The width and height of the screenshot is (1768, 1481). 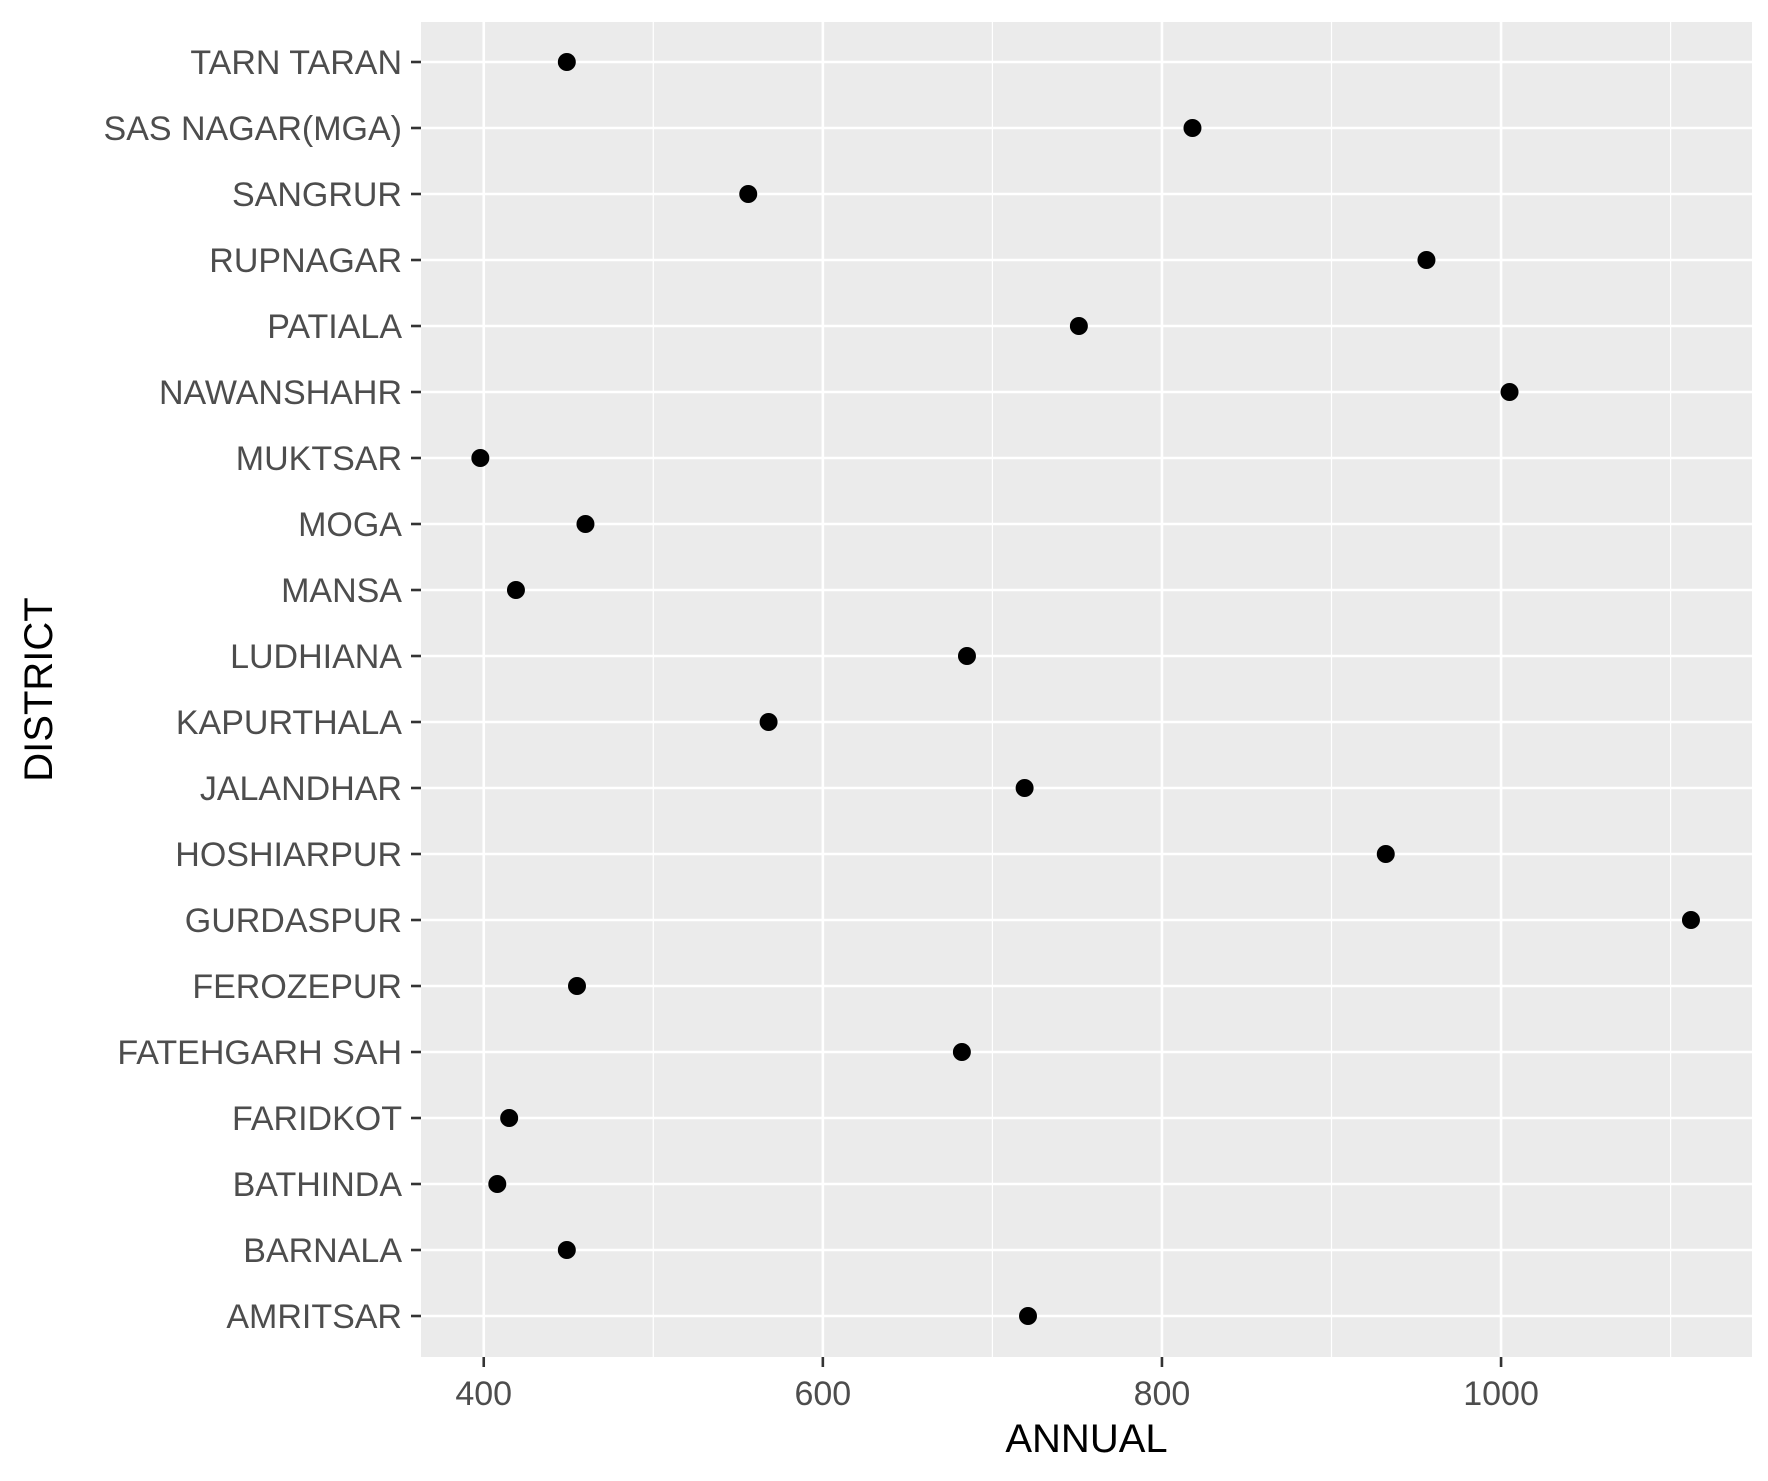 What do you see at coordinates (1162, 1394) in the screenshot?
I see `x-tick-label: 800` at bounding box center [1162, 1394].